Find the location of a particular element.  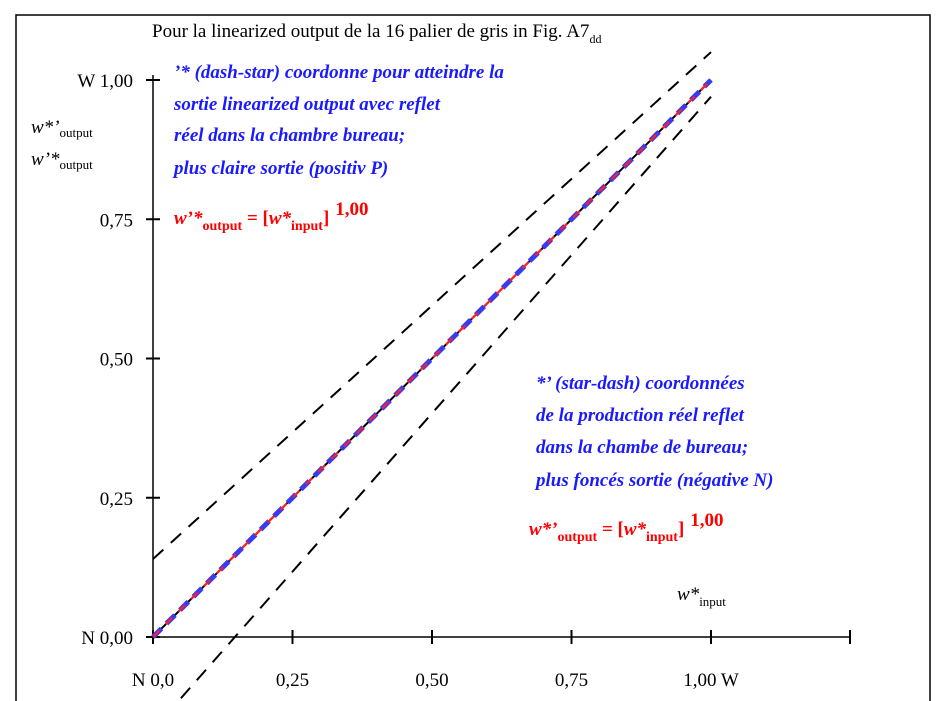

x-tick-label-0: N 0,0 is located at coordinates (153, 680).